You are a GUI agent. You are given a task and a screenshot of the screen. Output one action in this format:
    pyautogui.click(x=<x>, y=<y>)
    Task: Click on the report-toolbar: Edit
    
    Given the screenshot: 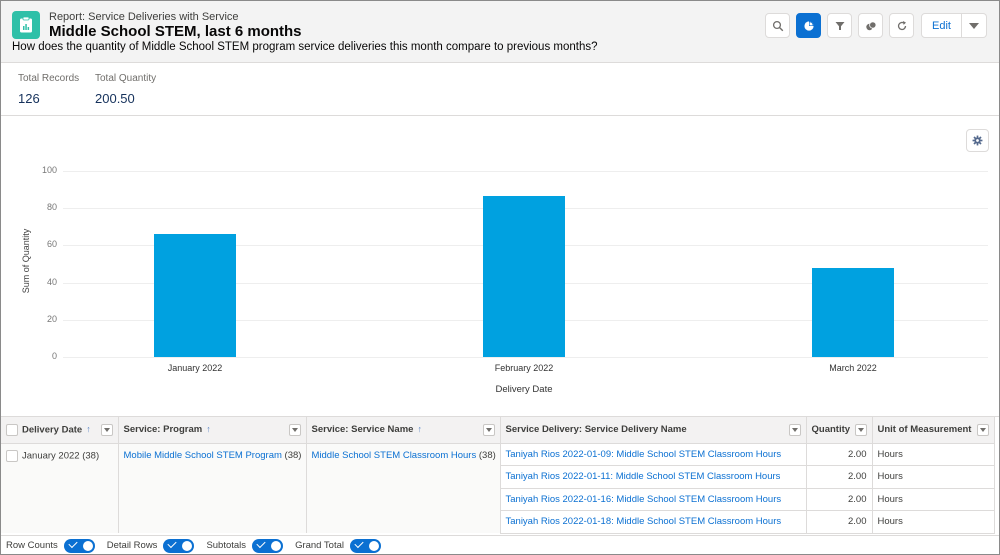 What is the action you would take?
    pyautogui.click(x=876, y=25)
    